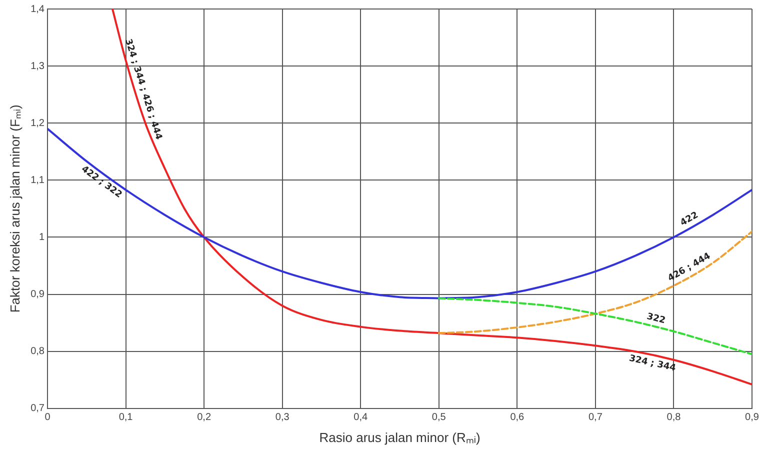 The image size is (764, 452). What do you see at coordinates (439, 418) in the screenshot?
I see `x-tick-label: 0,5` at bounding box center [439, 418].